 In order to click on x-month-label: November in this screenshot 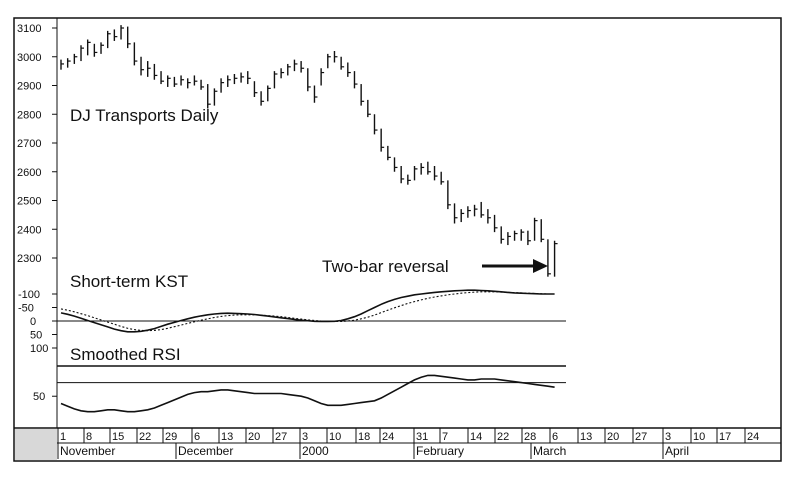, I will do `click(87, 451)`.